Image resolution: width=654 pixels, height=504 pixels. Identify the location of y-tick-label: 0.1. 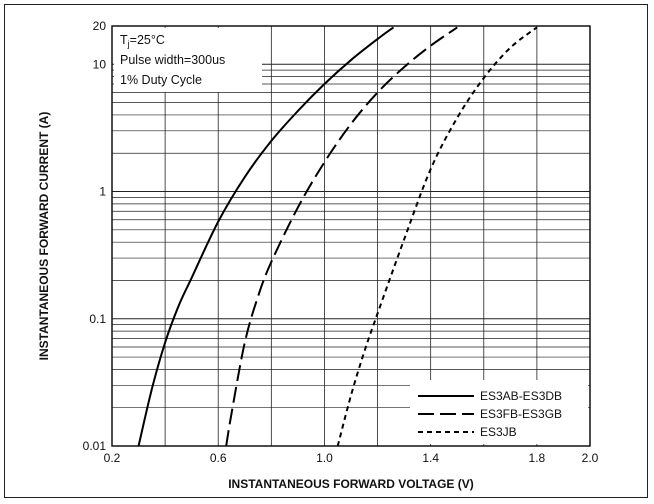
(97, 319).